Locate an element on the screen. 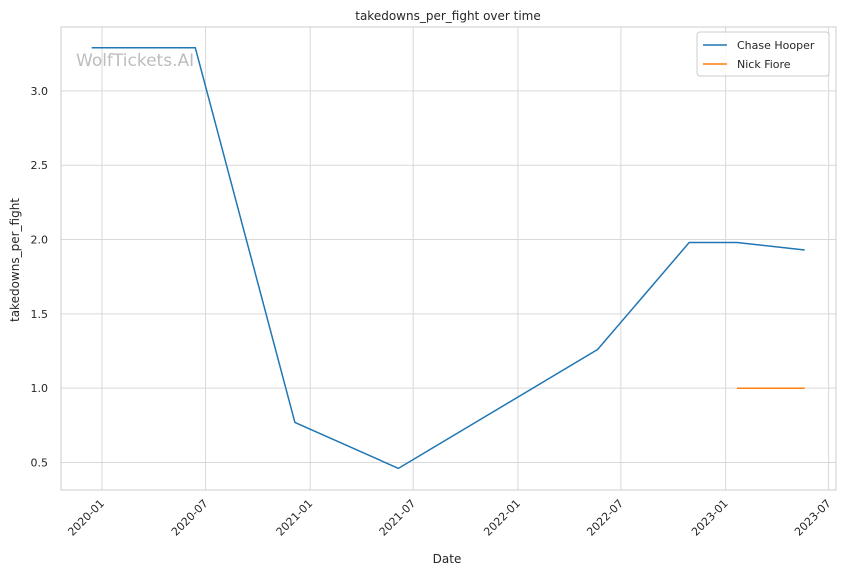 This screenshot has height=575, width=856. legend-box is located at coordinates (763, 54).